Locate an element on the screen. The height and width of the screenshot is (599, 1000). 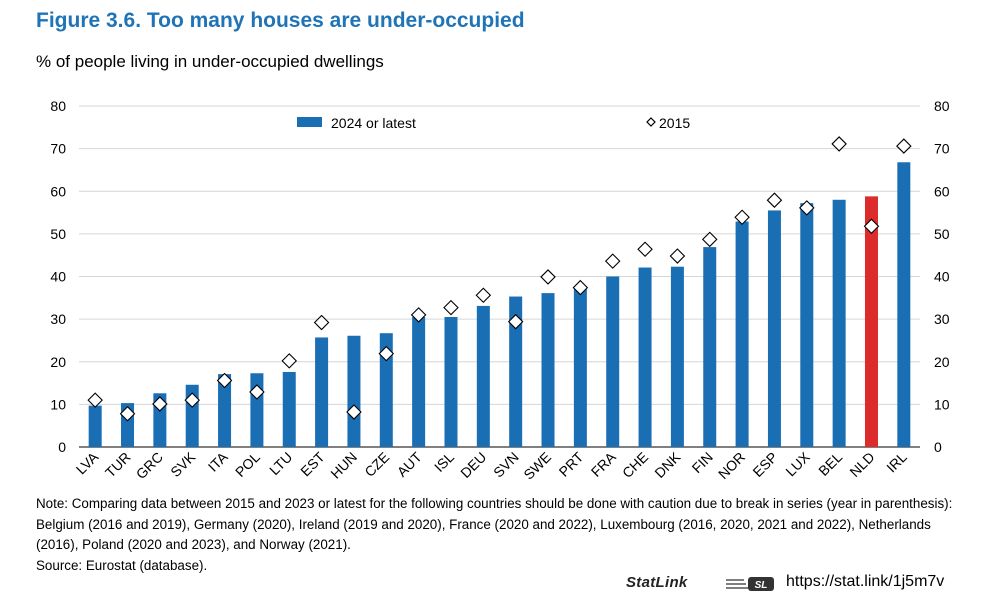
x-tick-label-grc: GRC is located at coordinates (149, 465).